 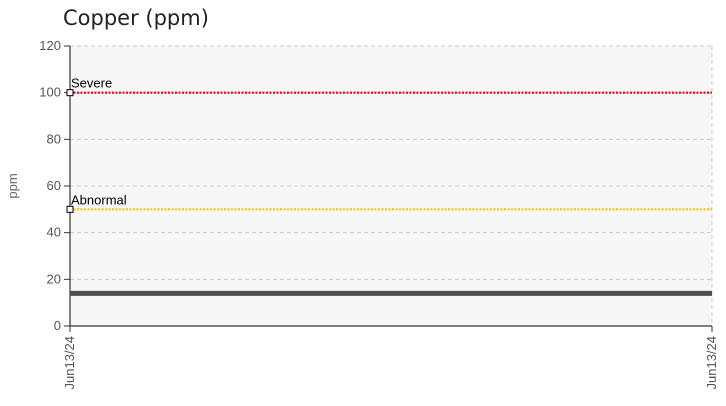 What do you see at coordinates (136, 18) in the screenshot?
I see `chart-title: Copper (ppm)` at bounding box center [136, 18].